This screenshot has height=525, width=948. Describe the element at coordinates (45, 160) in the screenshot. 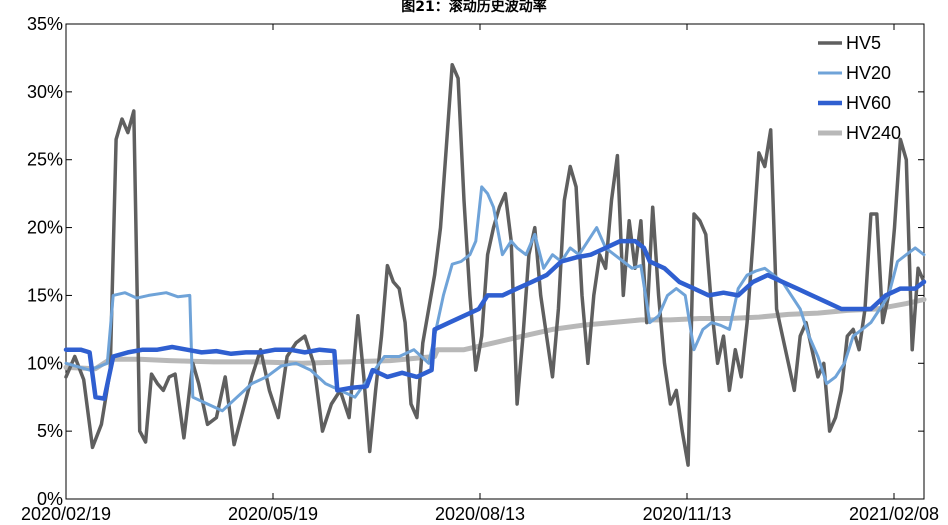

I see `y-tick-label: 25%` at that location.